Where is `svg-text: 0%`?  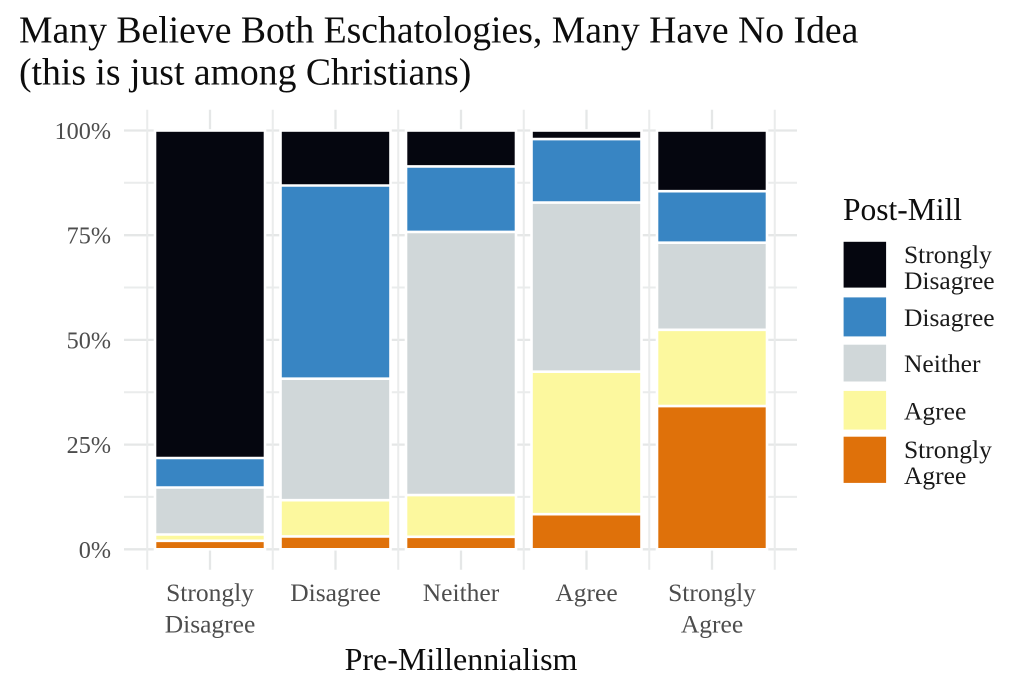
svg-text: 0% is located at coordinates (95, 550).